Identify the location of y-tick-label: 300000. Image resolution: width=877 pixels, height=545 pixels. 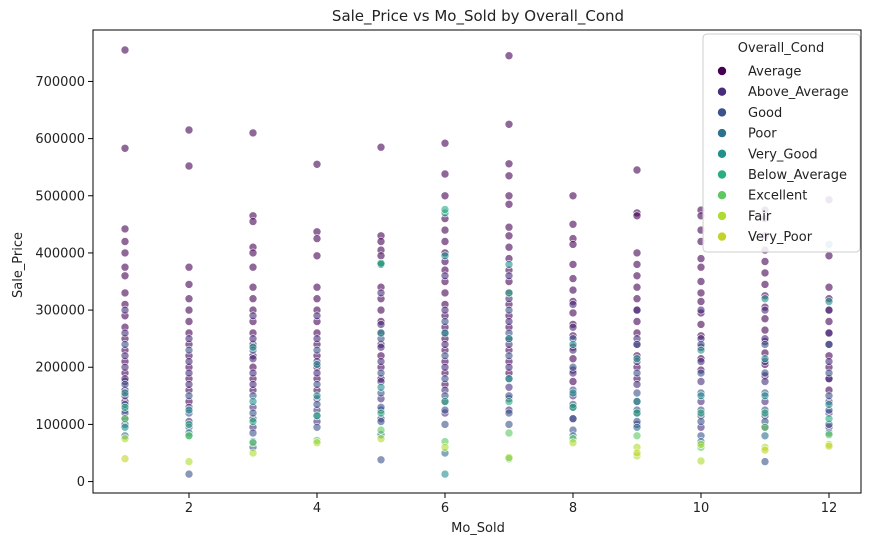
(60, 311).